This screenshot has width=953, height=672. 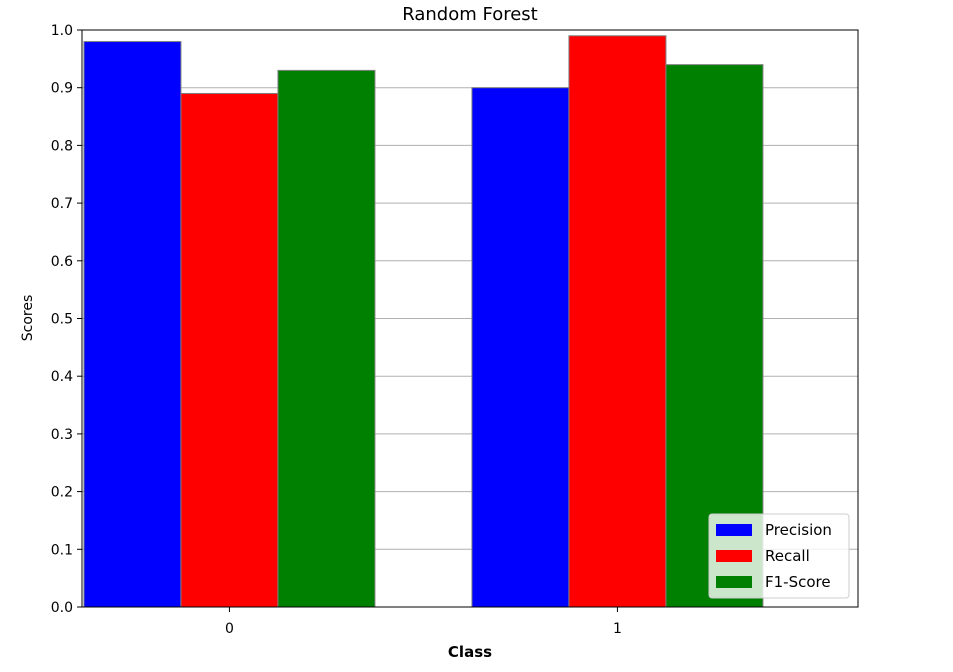 What do you see at coordinates (62, 493) in the screenshot?
I see `y-tick-label: 0.2` at bounding box center [62, 493].